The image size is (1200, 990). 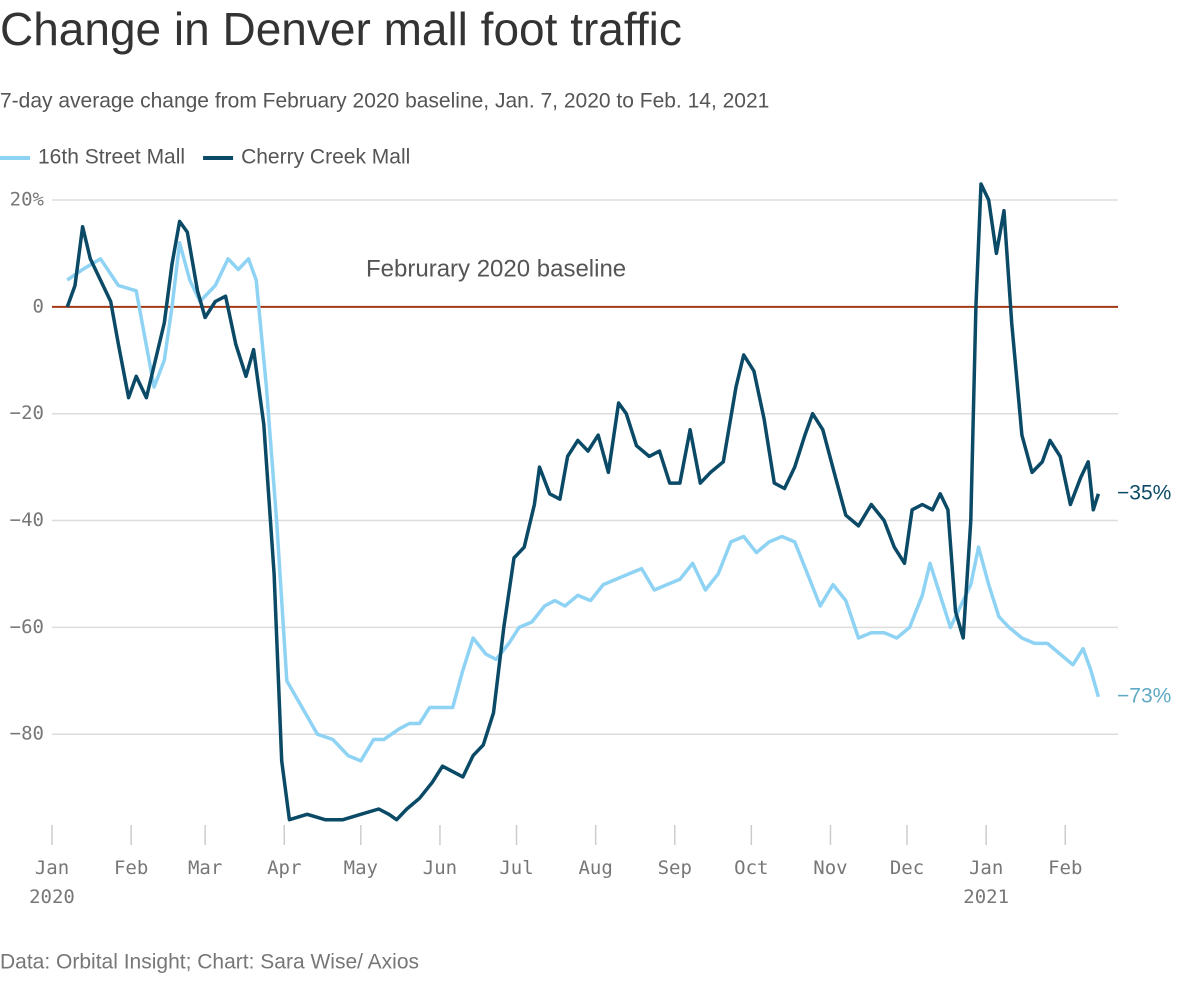 I want to click on chart-title: Change in Denver mall foot traffic, so click(x=341, y=29).